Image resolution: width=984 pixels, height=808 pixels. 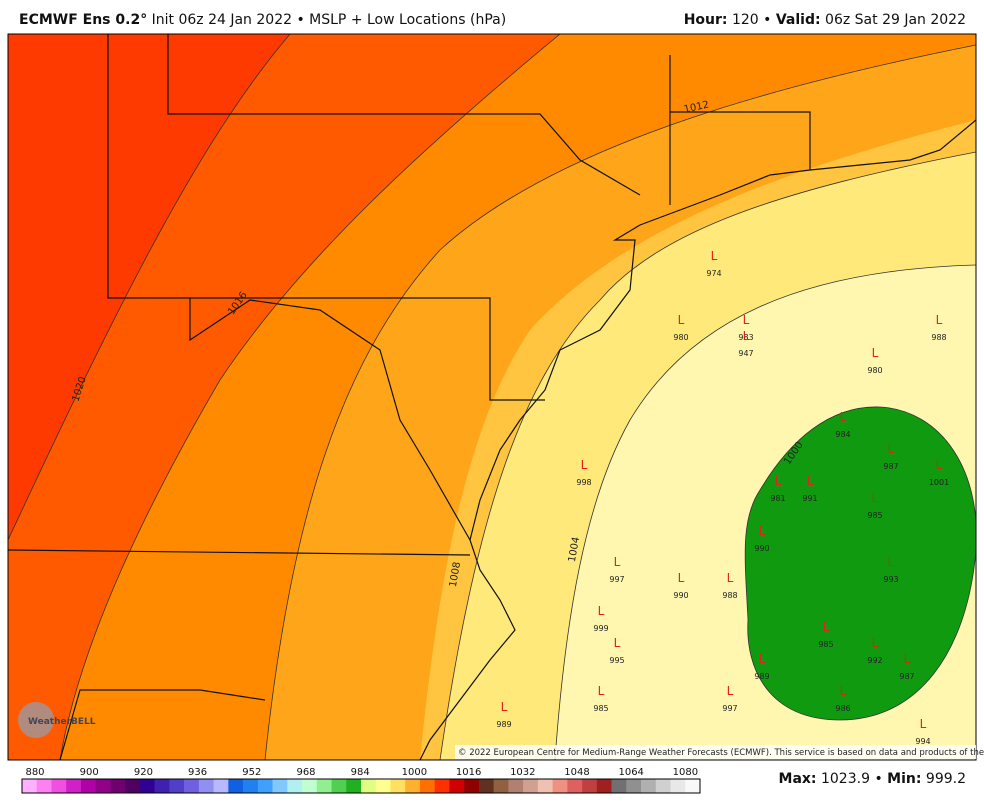 I want to click on footer: Max: 1023.9 • Min: 999.2, so click(x=872, y=779).